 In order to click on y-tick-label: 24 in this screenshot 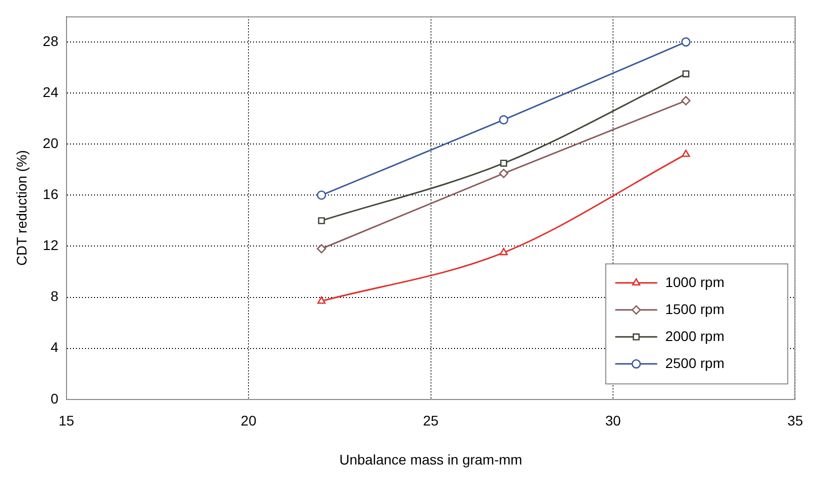, I will do `click(50, 92)`.